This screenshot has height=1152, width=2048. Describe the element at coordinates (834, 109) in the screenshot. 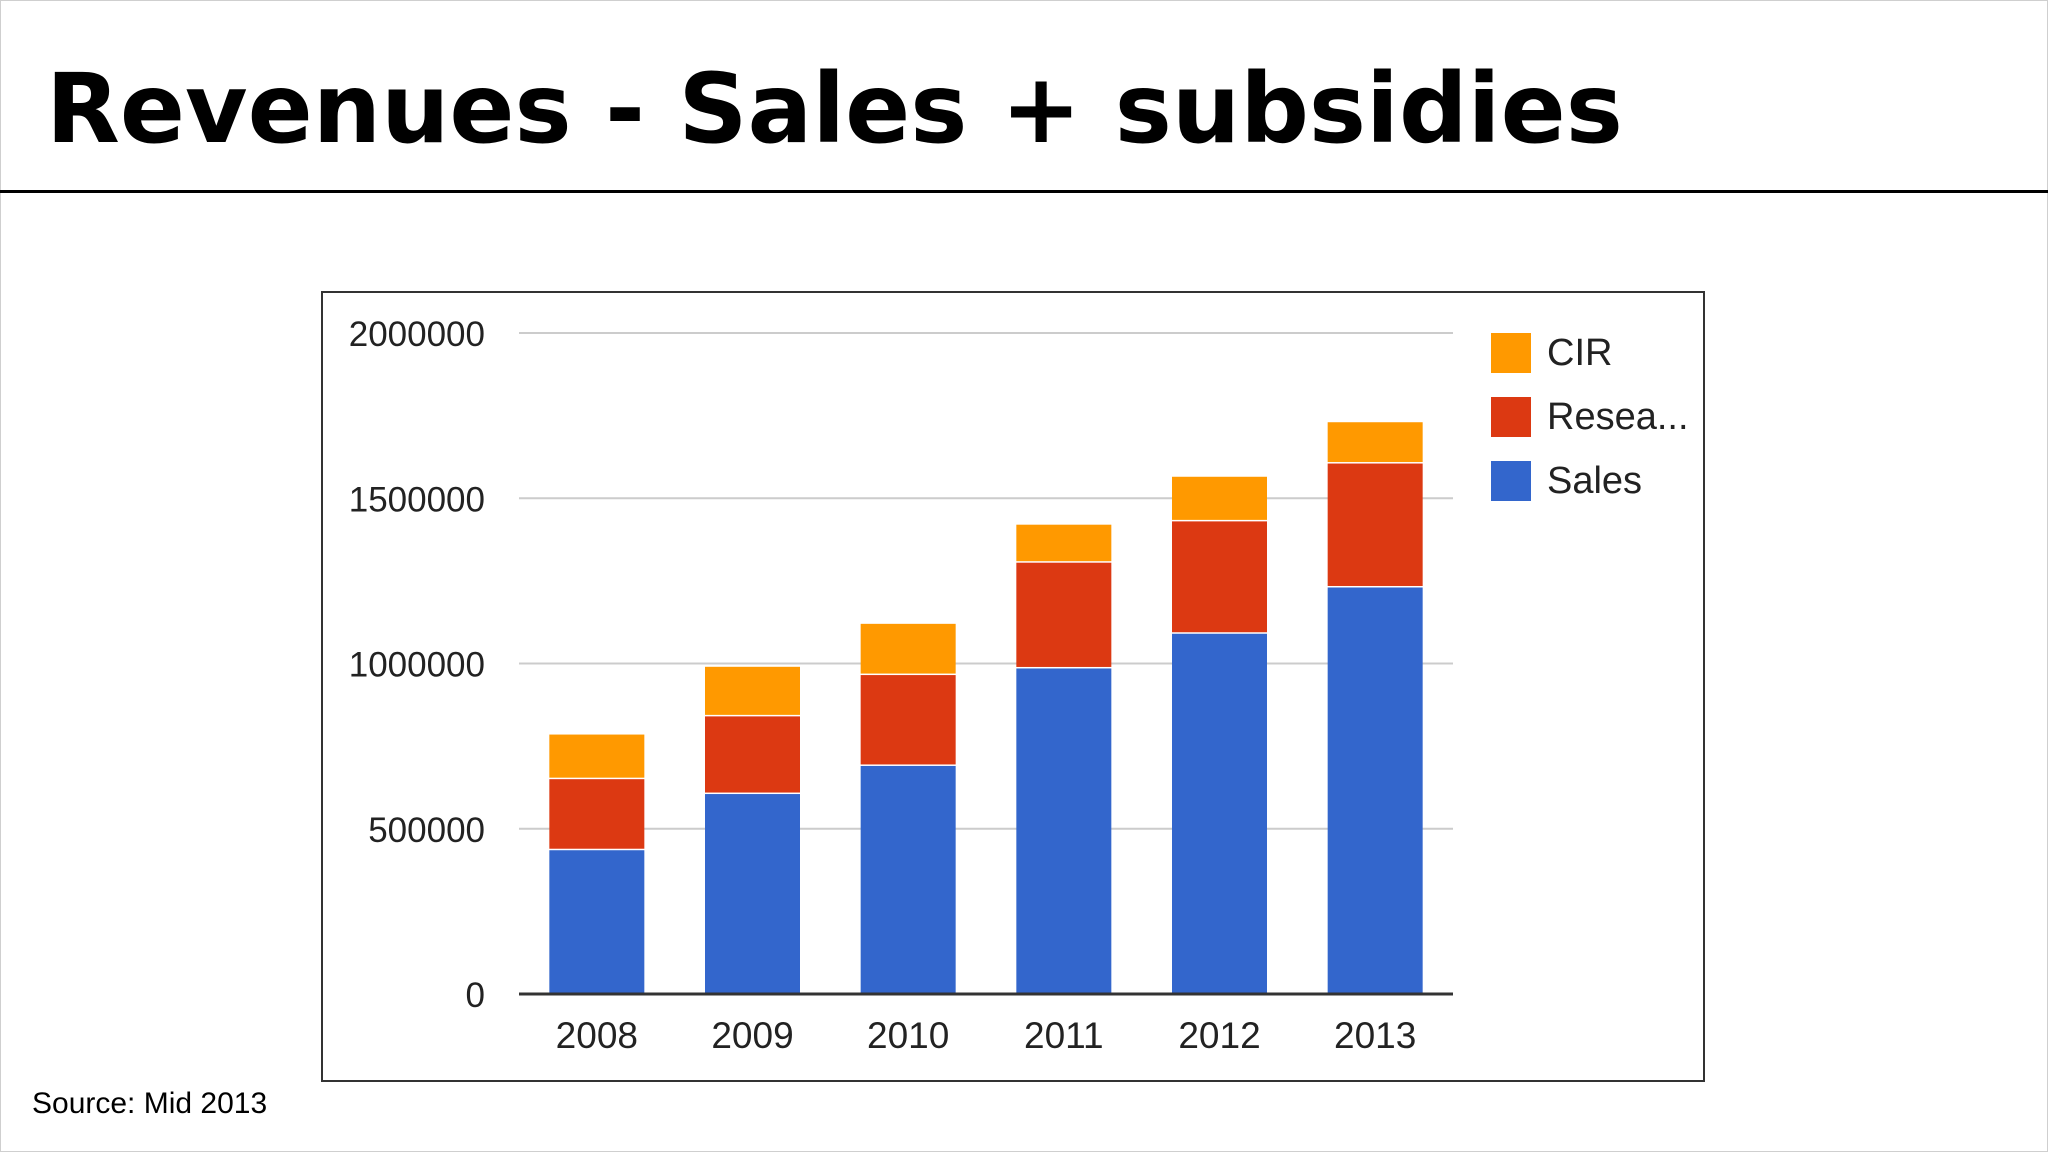

I see `slide-title: Revenues - Sales + subsidies` at that location.